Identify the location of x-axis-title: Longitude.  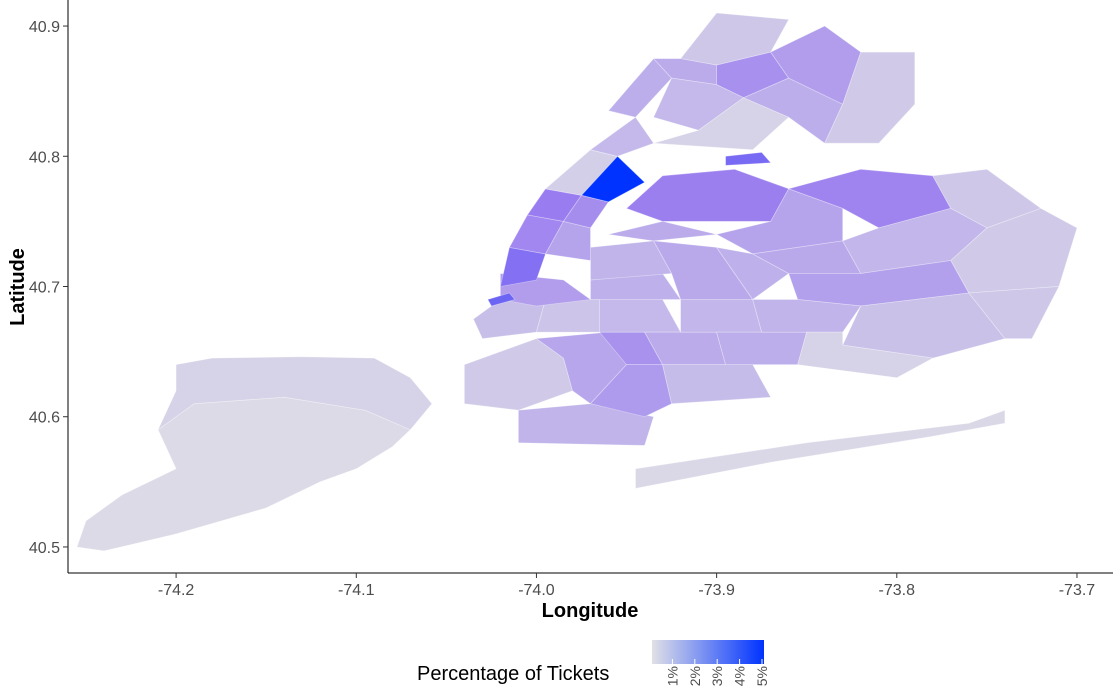
(590, 611).